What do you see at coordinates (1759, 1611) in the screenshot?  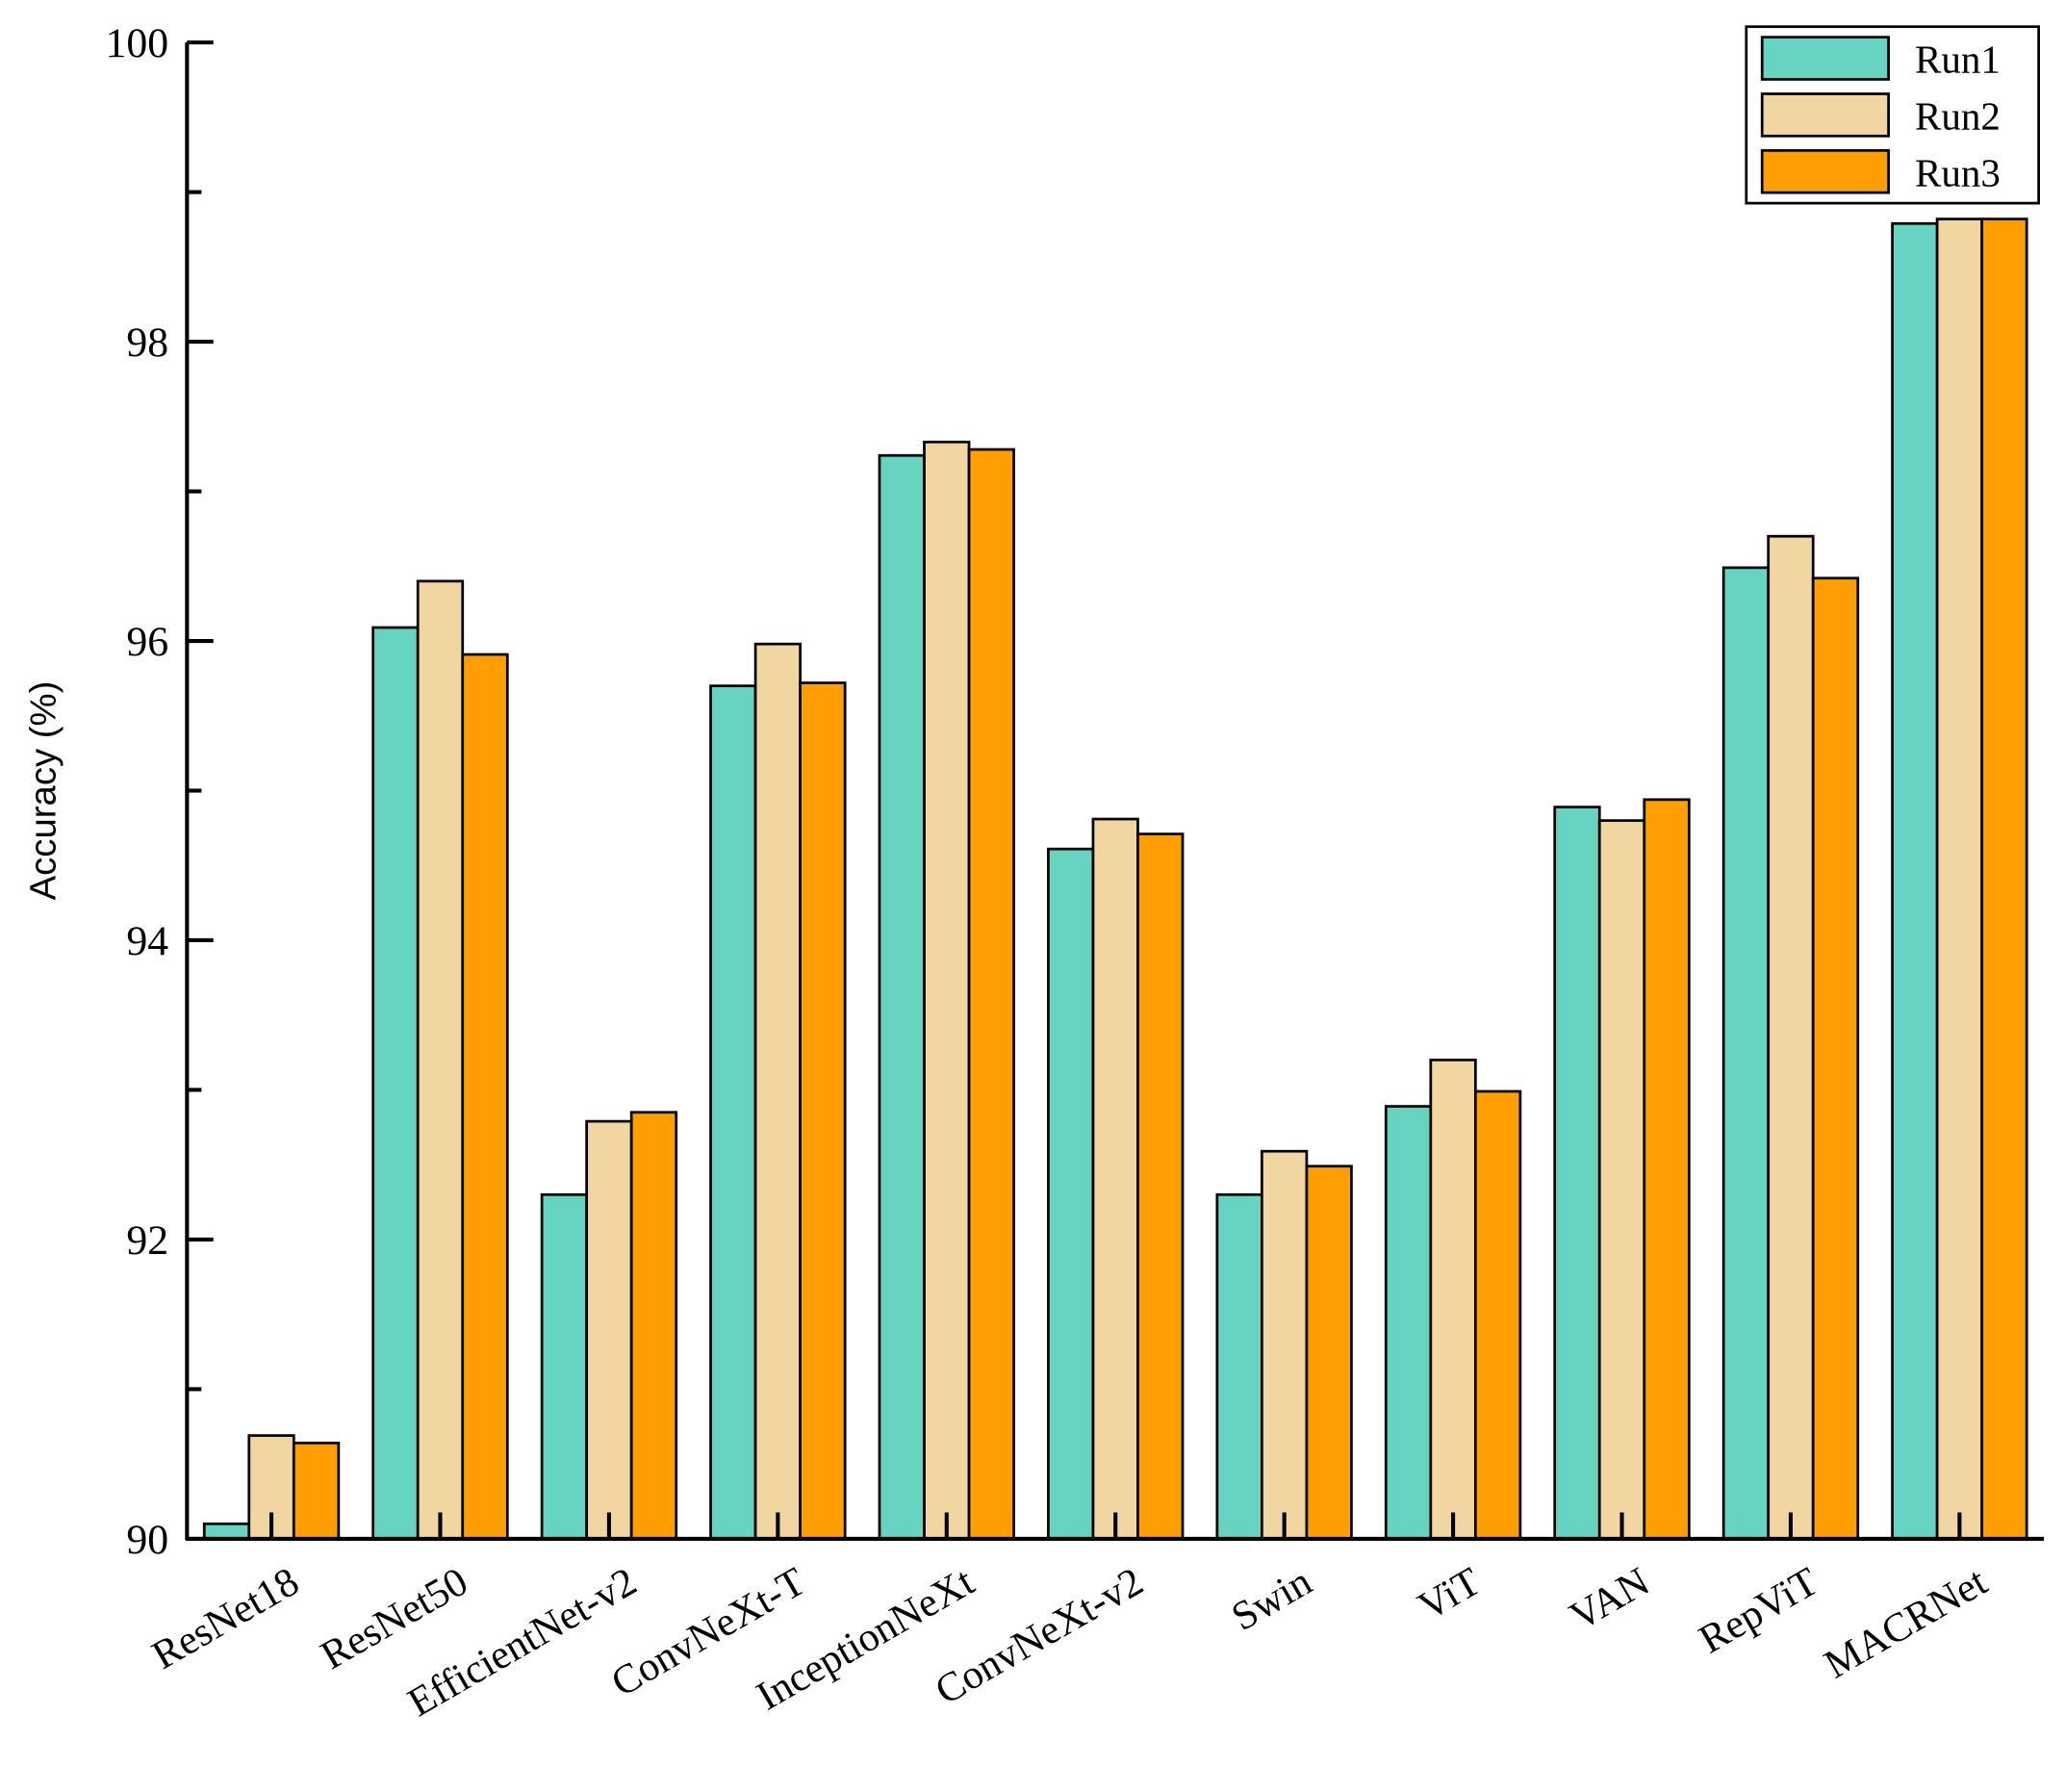 I see `x-tick-label: RepViT` at bounding box center [1759, 1611].